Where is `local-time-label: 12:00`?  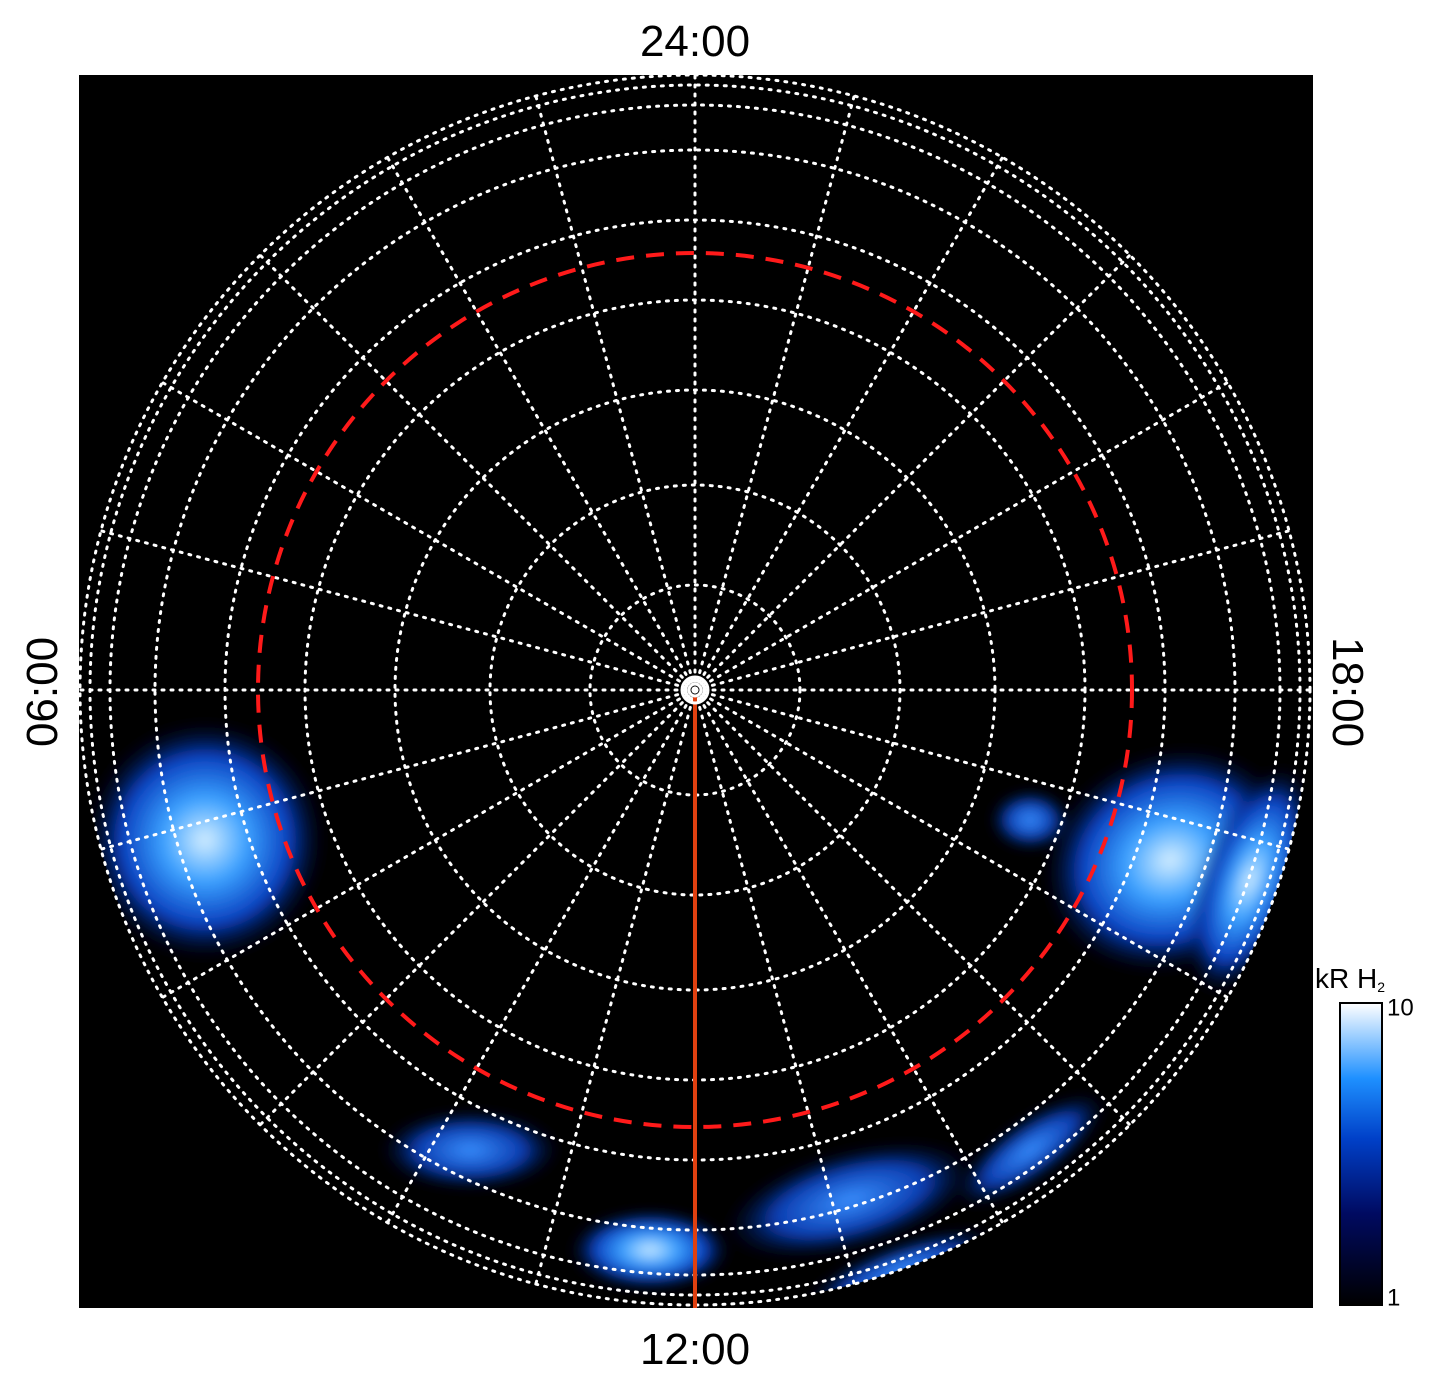
local-time-label: 12:00 is located at coordinates (695, 1349).